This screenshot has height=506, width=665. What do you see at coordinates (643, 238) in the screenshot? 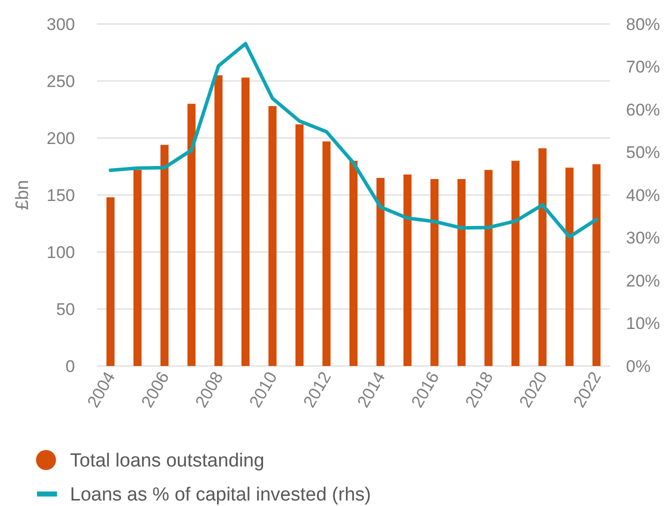
I see `y2-tick-label: 30%` at bounding box center [643, 238].